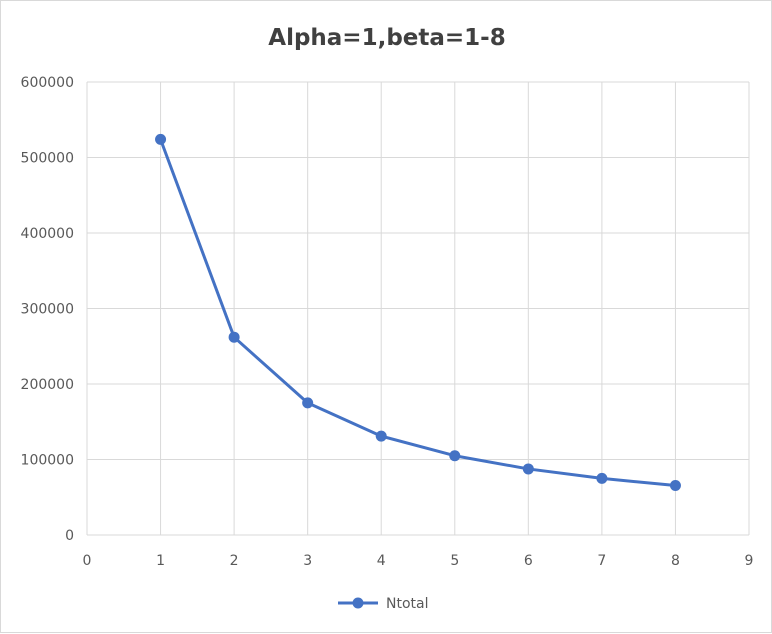 This screenshot has height=634, width=772. Describe the element at coordinates (87, 561) in the screenshot. I see `x-tick-label: 0` at that location.